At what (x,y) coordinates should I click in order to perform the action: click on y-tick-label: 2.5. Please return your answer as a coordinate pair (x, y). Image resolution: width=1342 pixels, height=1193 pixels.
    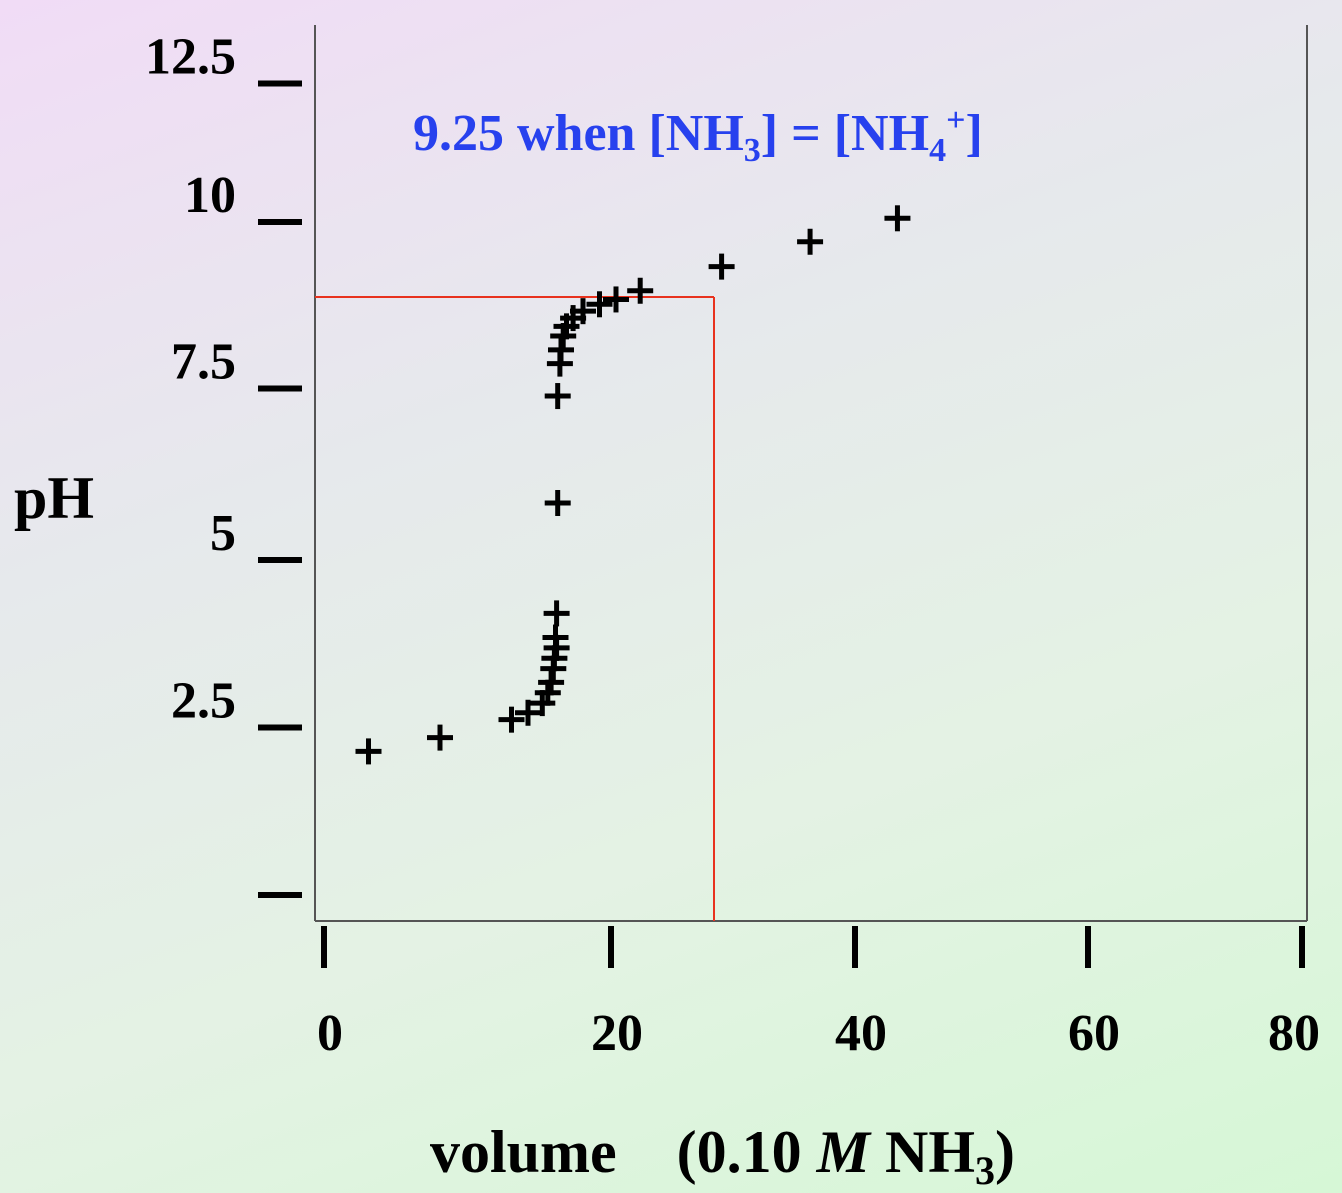
    Looking at the image, I should click on (203, 701).